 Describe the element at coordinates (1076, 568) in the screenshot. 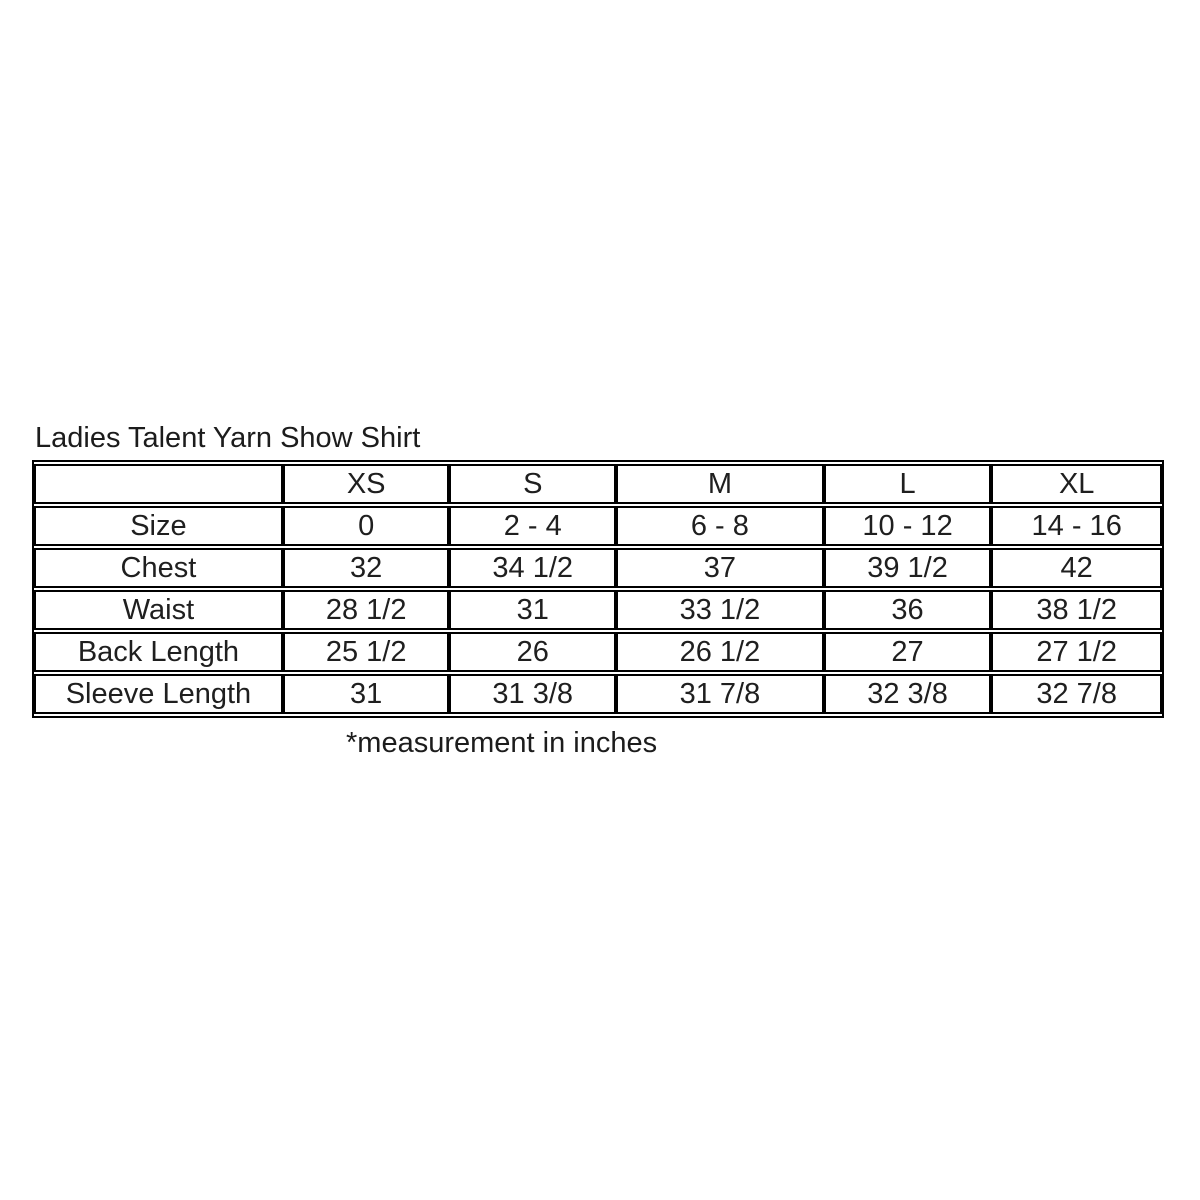

I see `measurement-cell: 42` at that location.